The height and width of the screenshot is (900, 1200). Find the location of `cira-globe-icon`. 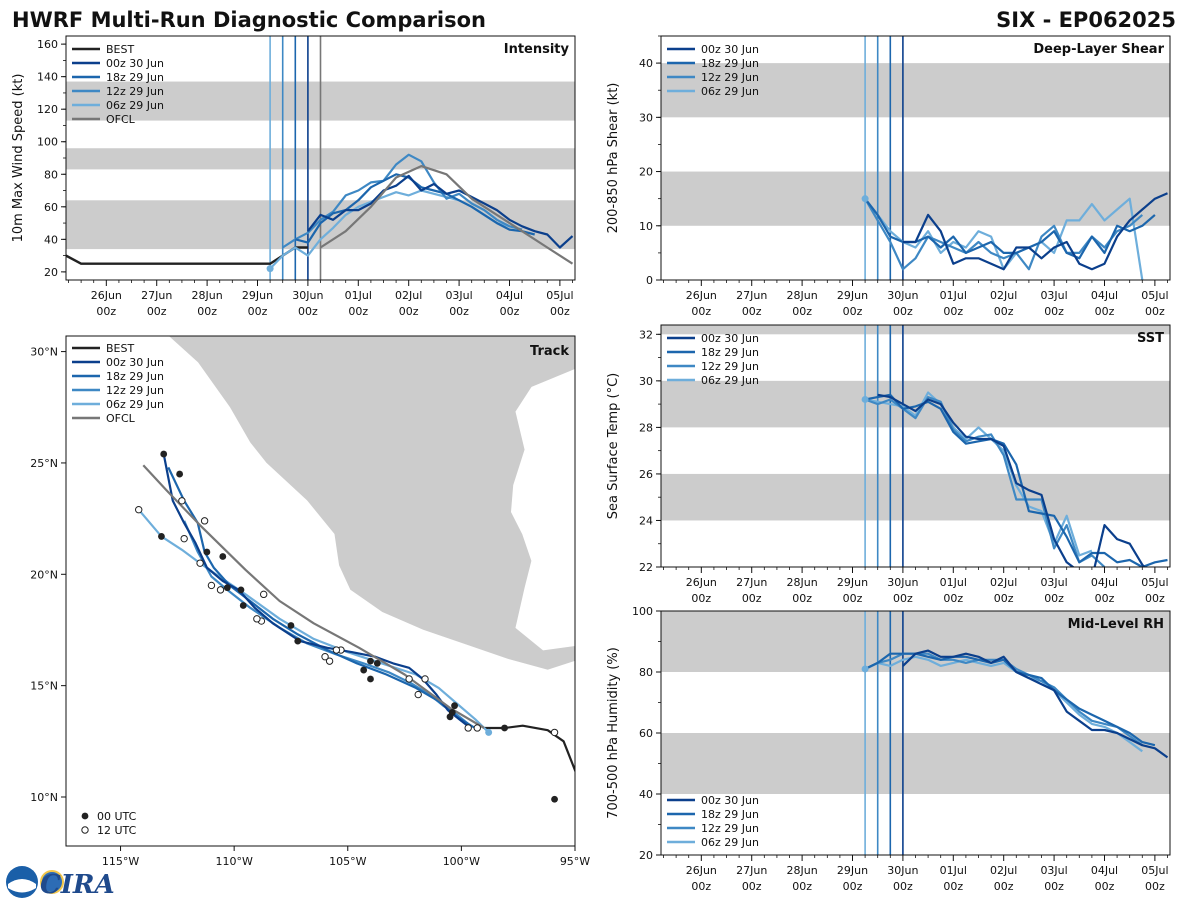

cira-globe-icon is located at coordinates (52, 882).